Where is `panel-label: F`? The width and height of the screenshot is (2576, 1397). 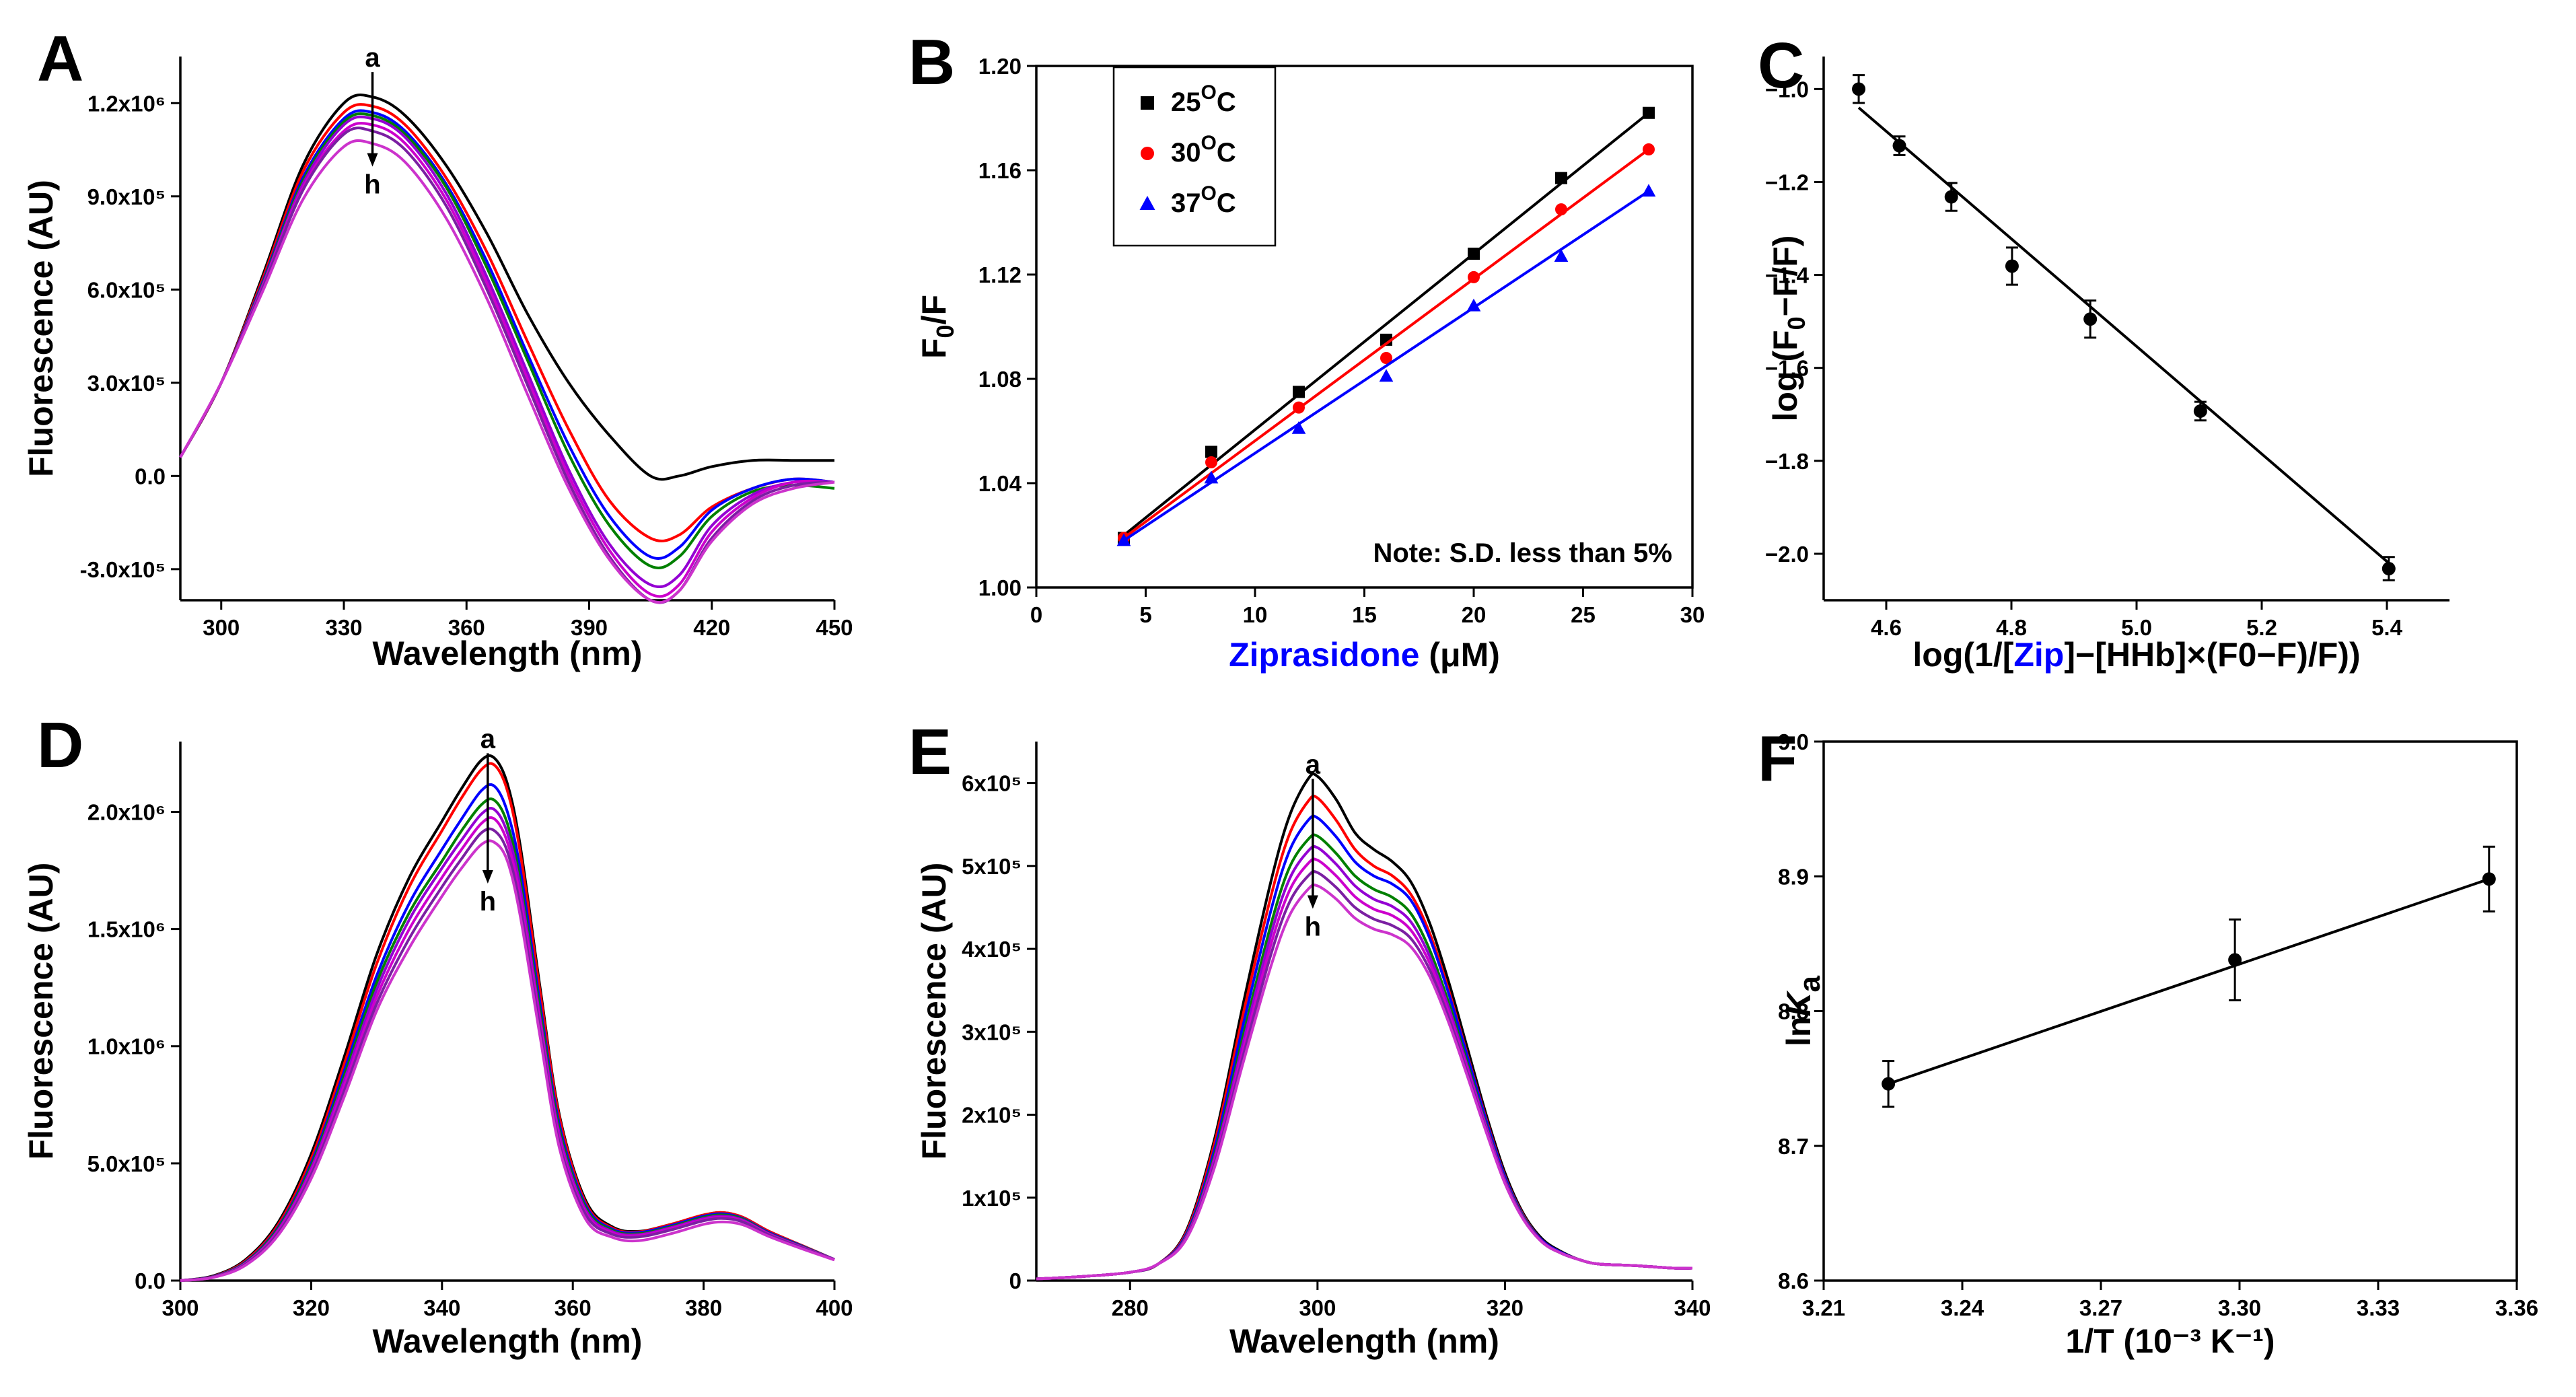 panel-label: F is located at coordinates (1777, 759).